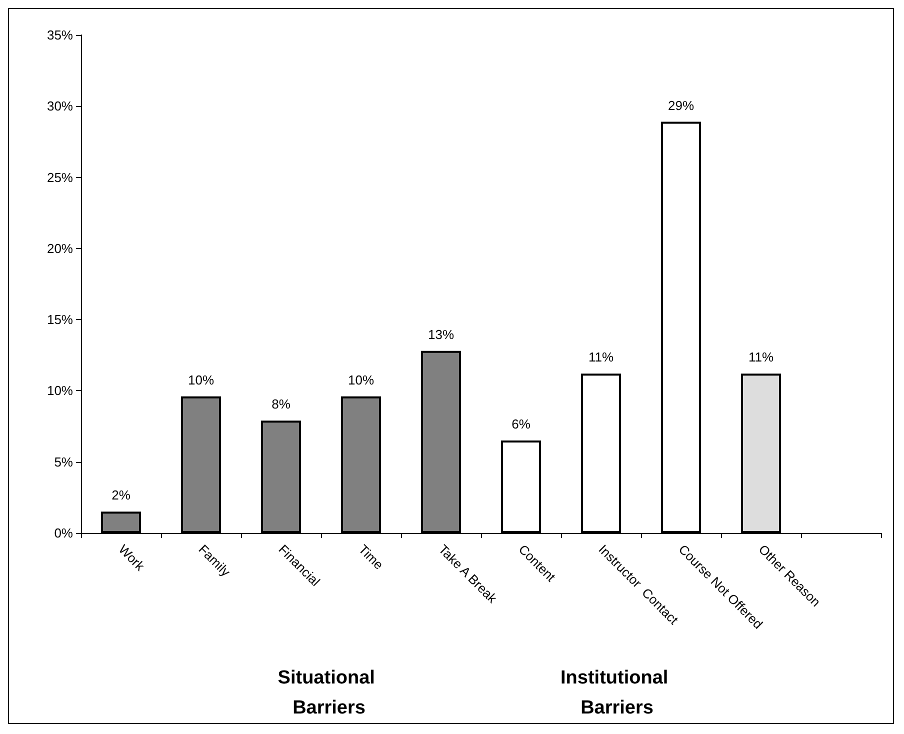  What do you see at coordinates (64, 533) in the screenshot?
I see `y-tick-label: 0%` at bounding box center [64, 533].